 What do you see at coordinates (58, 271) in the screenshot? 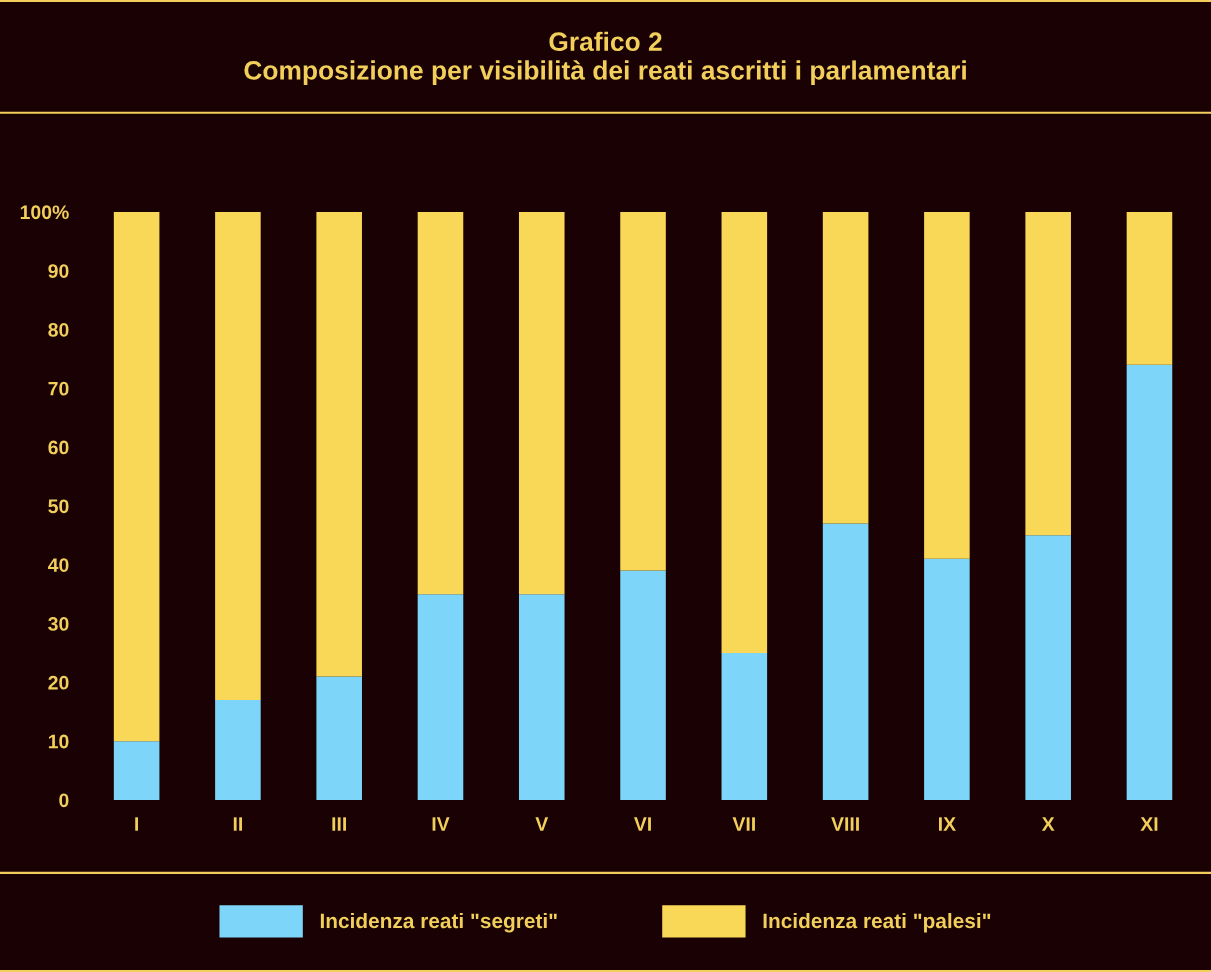
I see `y-tick-label: 90` at bounding box center [58, 271].